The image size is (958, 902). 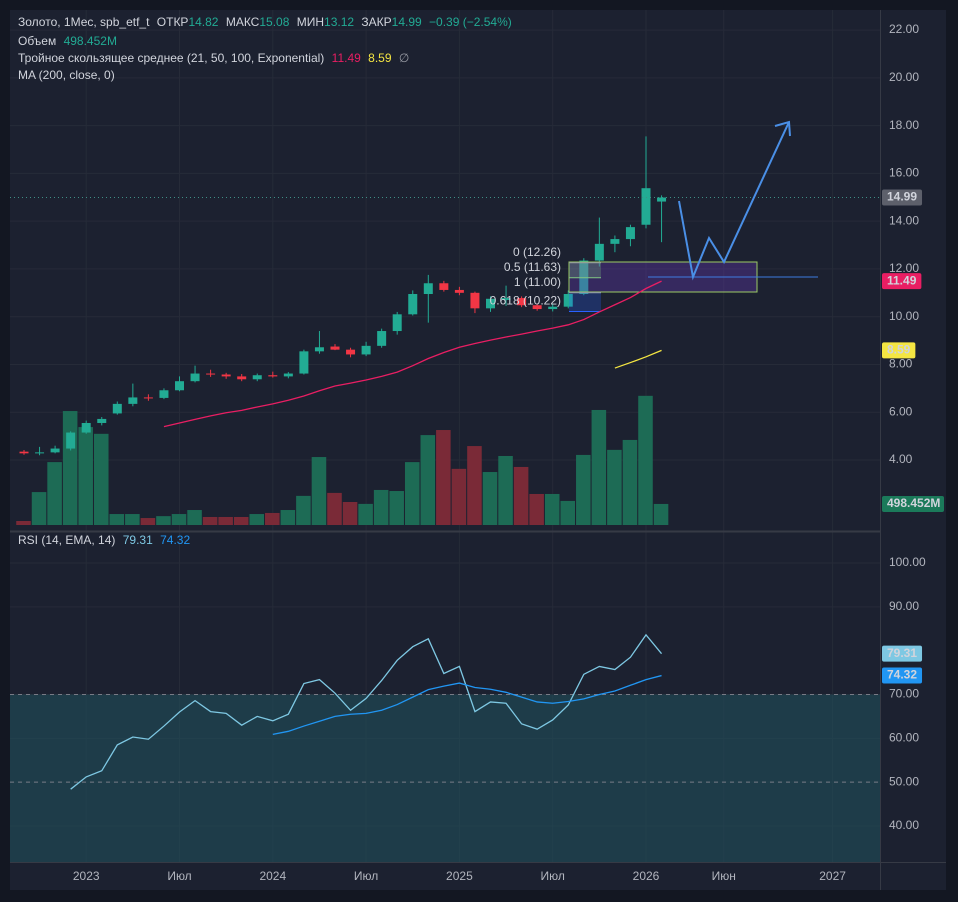 I want to click on price-label: 74.32, so click(x=902, y=675).